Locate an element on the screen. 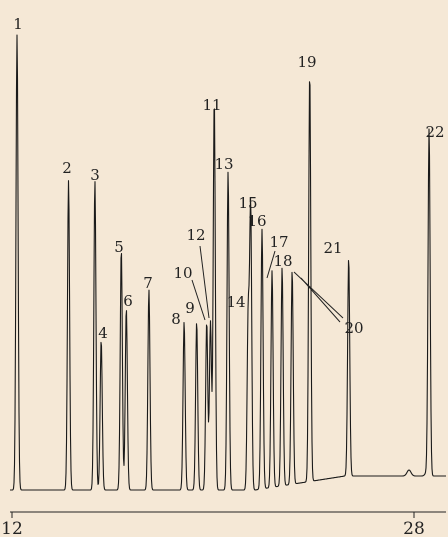  peak-label-1: 1 is located at coordinates (18, 24).